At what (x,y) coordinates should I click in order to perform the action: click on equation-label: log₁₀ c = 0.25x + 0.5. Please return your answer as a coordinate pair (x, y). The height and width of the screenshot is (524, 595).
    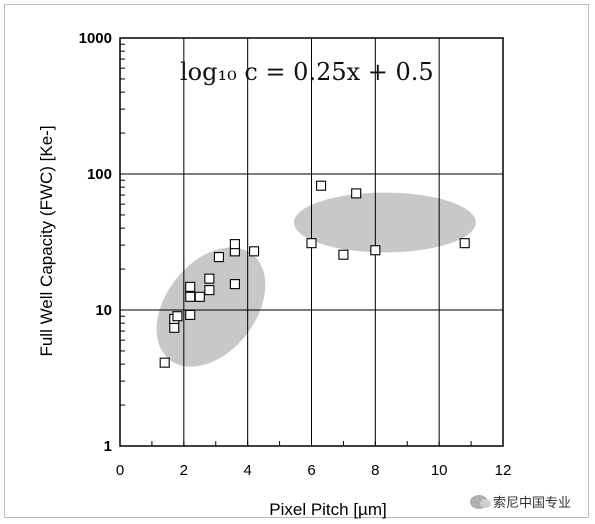
    Looking at the image, I should click on (307, 72).